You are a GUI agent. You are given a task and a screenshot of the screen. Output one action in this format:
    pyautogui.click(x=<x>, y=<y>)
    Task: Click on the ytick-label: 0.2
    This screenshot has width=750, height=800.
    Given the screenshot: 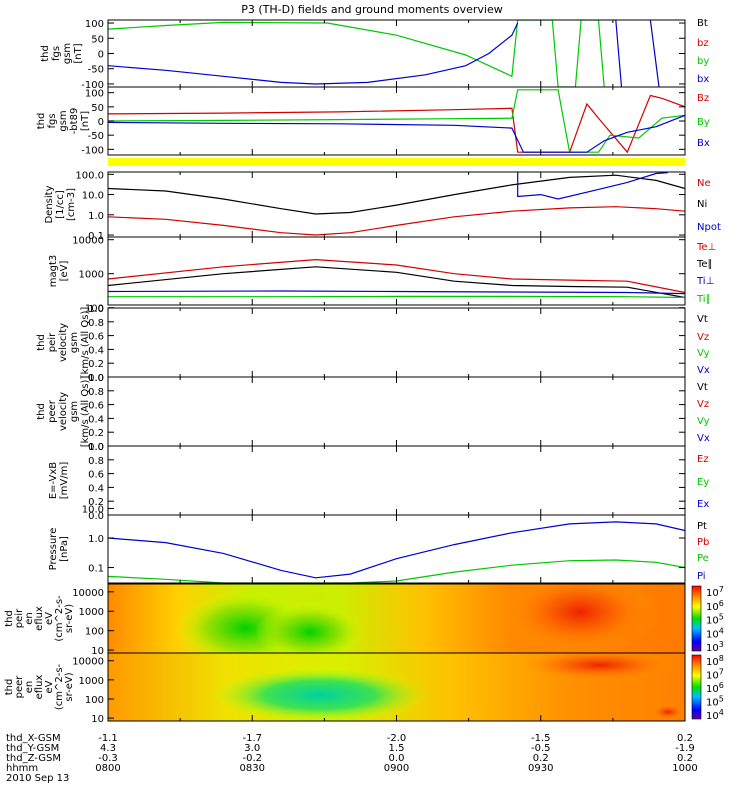 What is the action you would take?
    pyautogui.click(x=96, y=364)
    